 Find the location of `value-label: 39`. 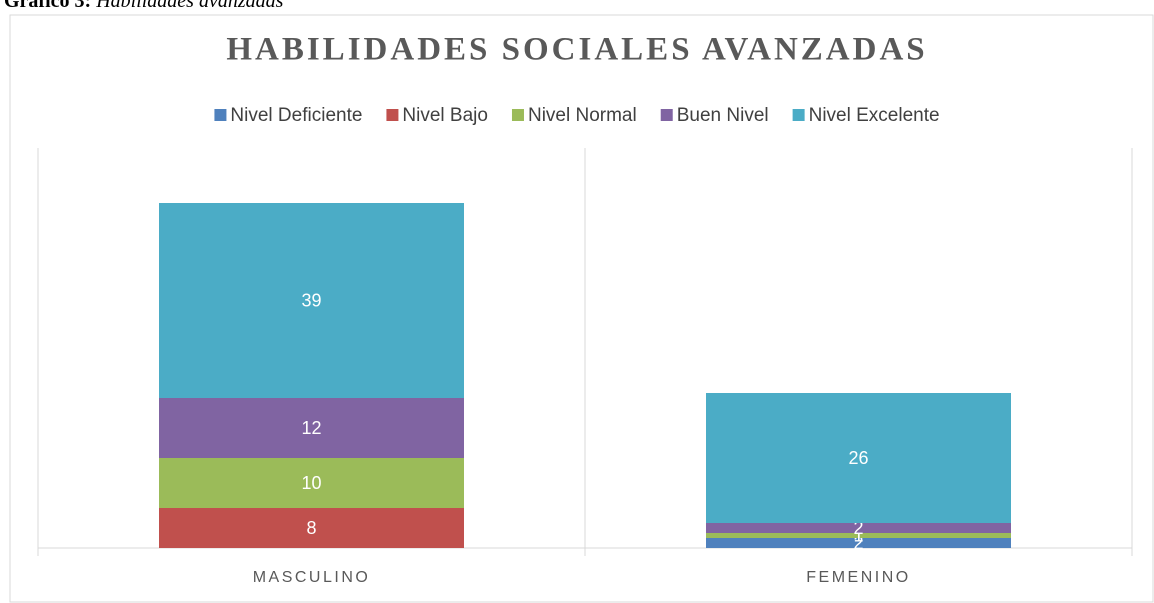

value-label: 39 is located at coordinates (311, 300).